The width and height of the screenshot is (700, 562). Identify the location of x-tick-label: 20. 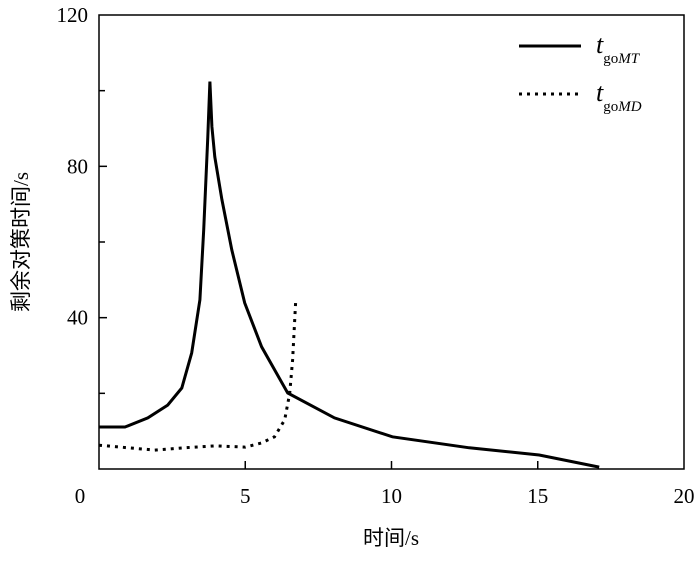
(684, 496).